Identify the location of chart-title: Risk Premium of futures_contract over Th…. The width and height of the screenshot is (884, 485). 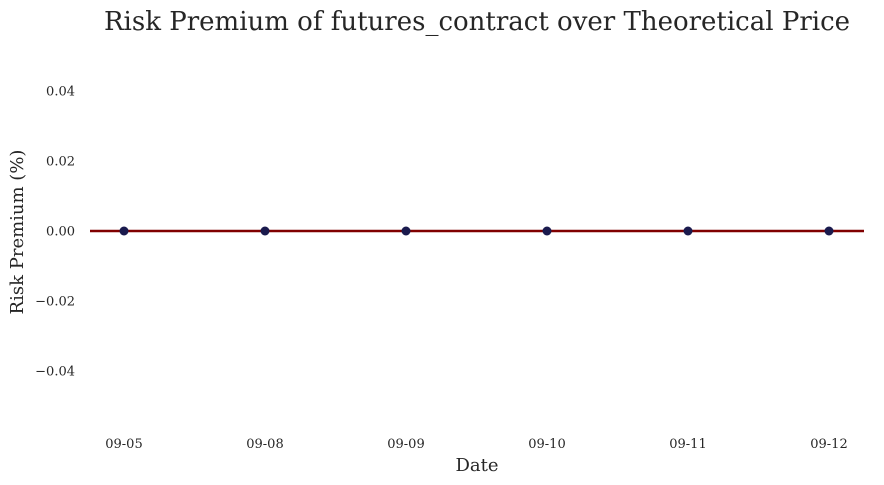
(477, 22).